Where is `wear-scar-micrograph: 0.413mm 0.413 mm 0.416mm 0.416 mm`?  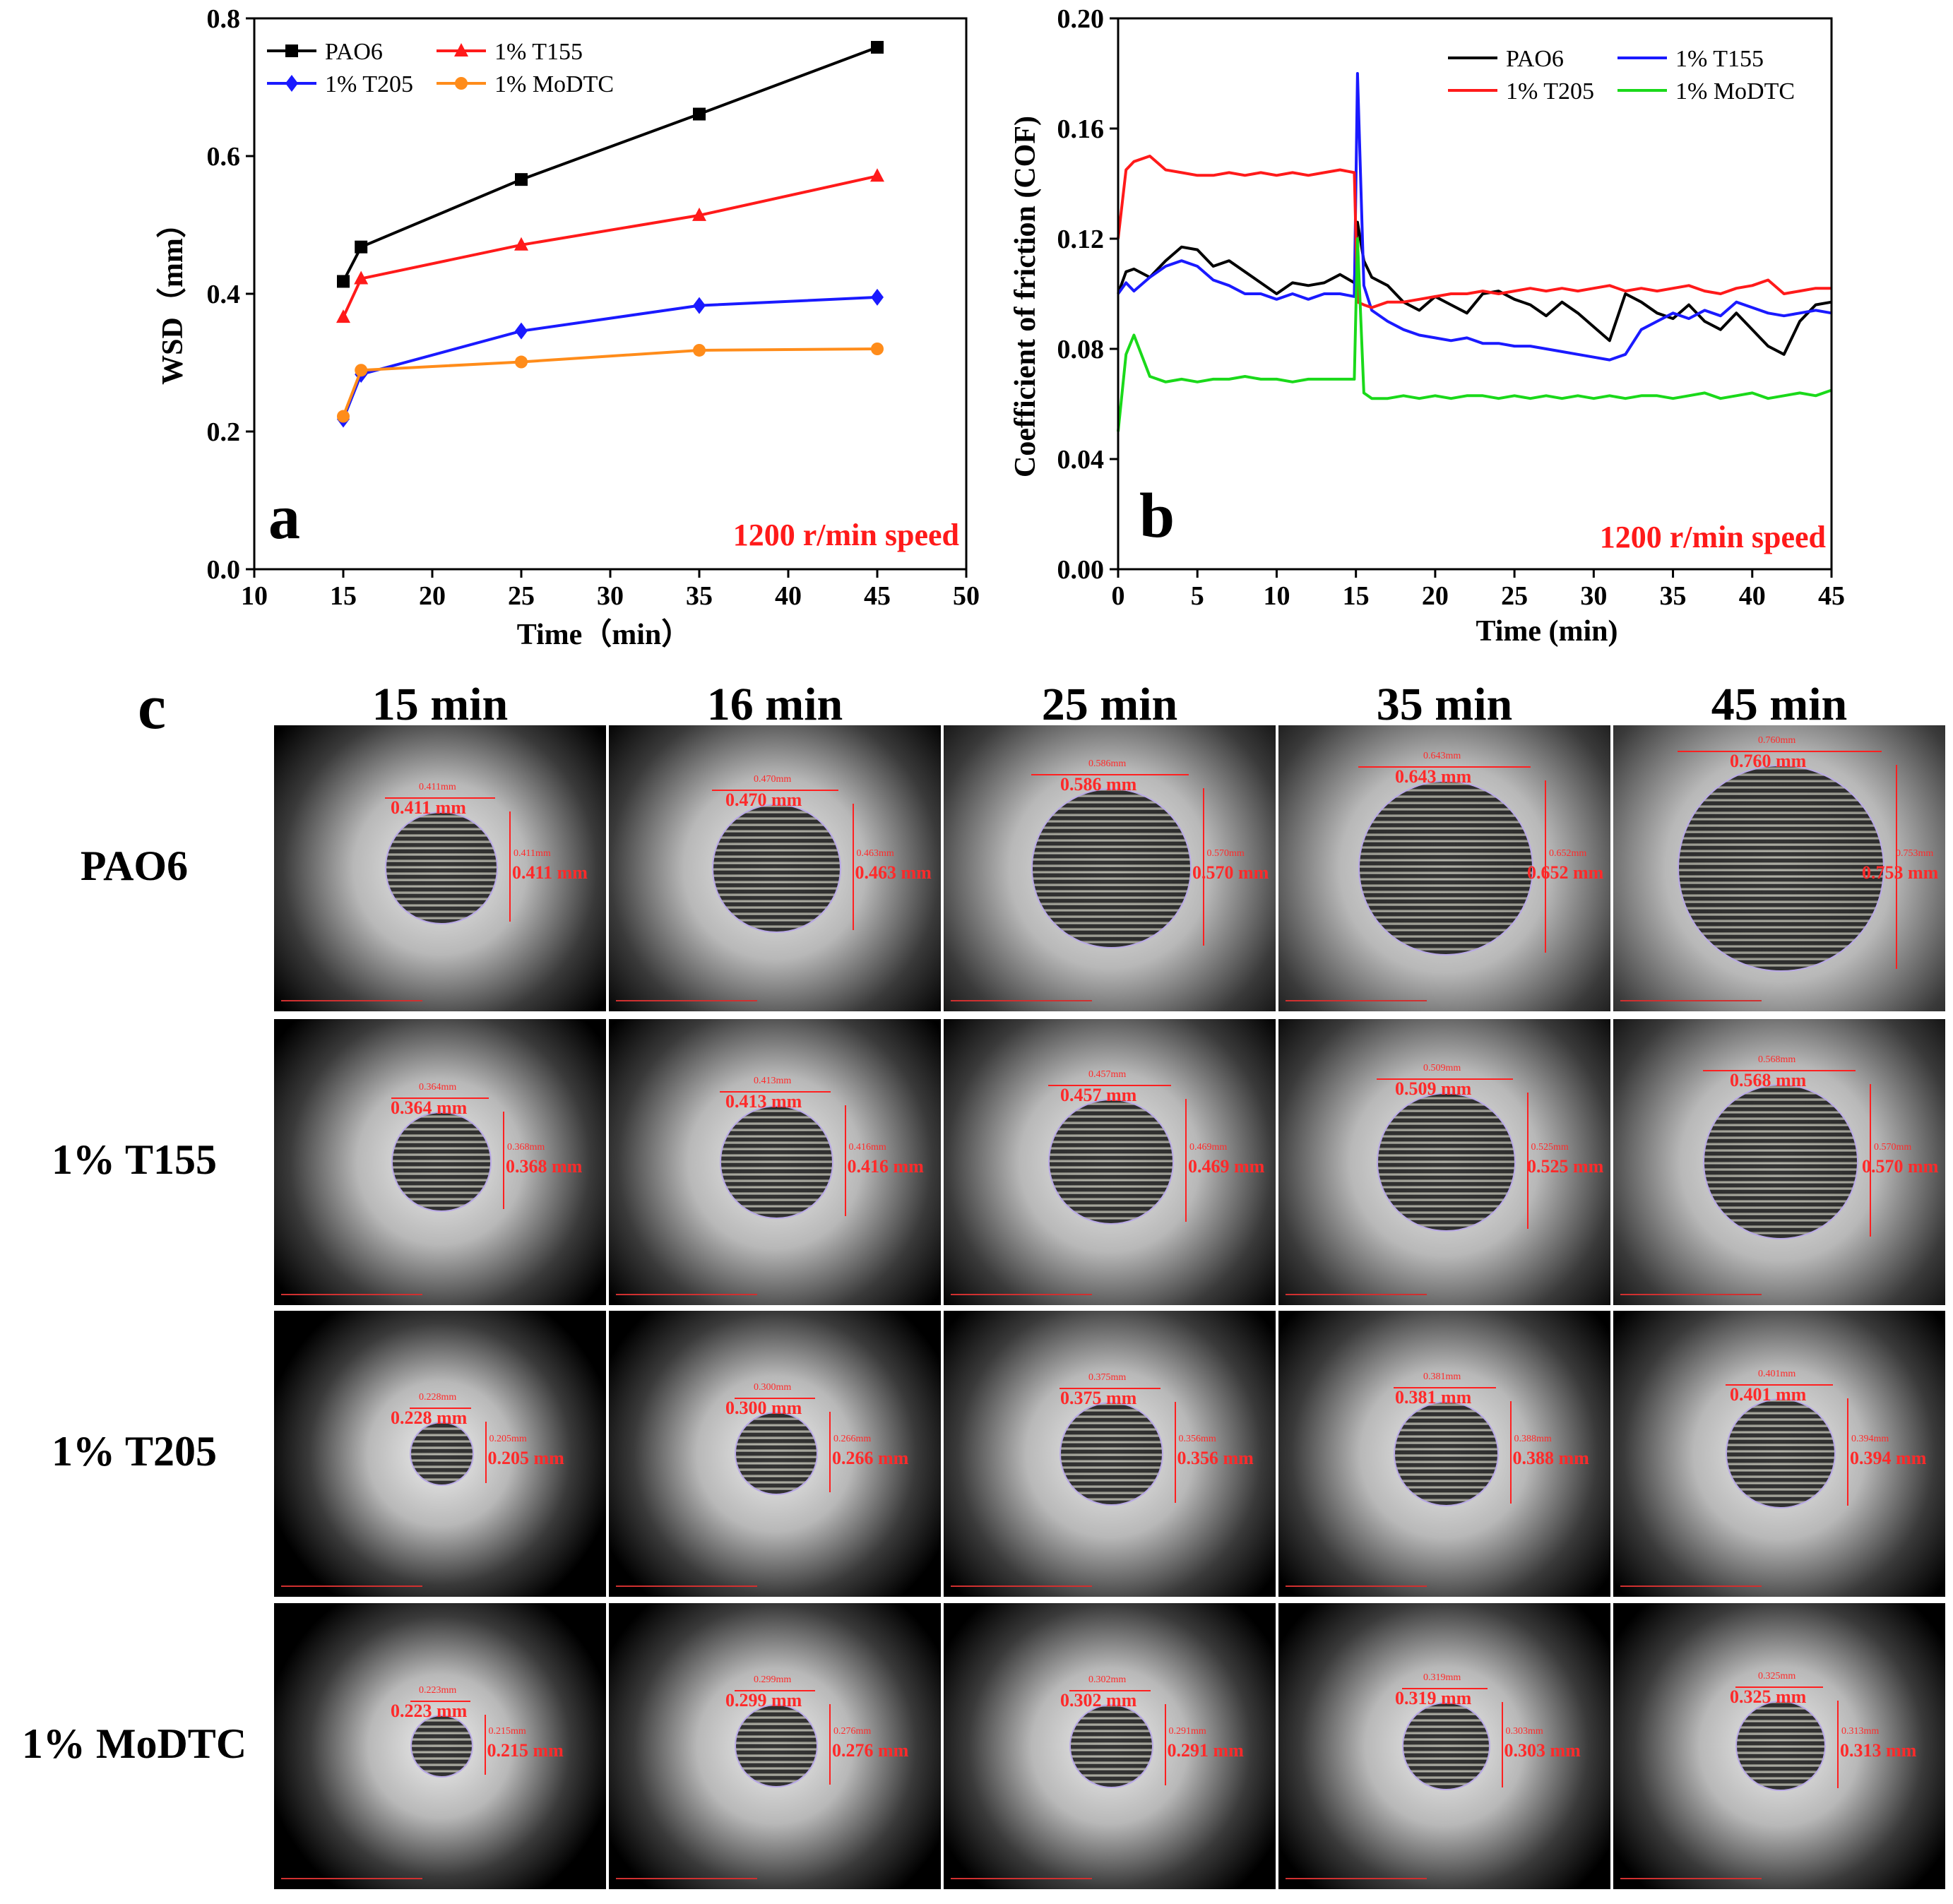
wear-scar-micrograph: 0.413mm 0.413 mm 0.416mm 0.416 mm is located at coordinates (775, 1162).